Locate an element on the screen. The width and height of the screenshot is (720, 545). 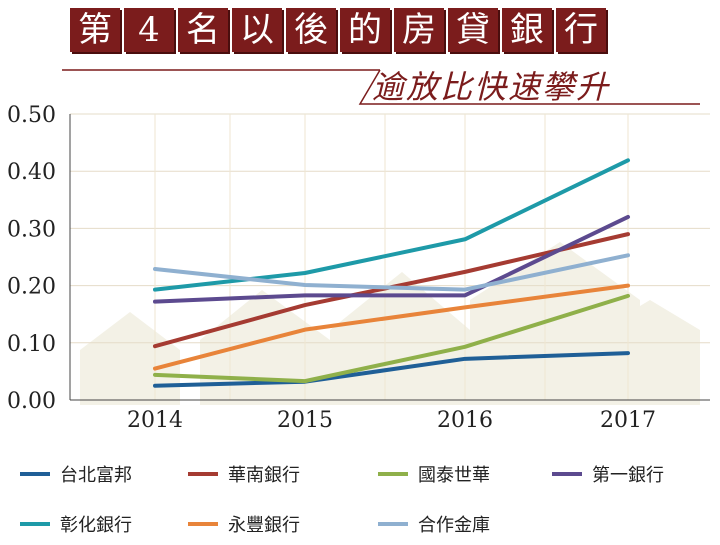
x-tick-label: 2017 is located at coordinates (628, 420).